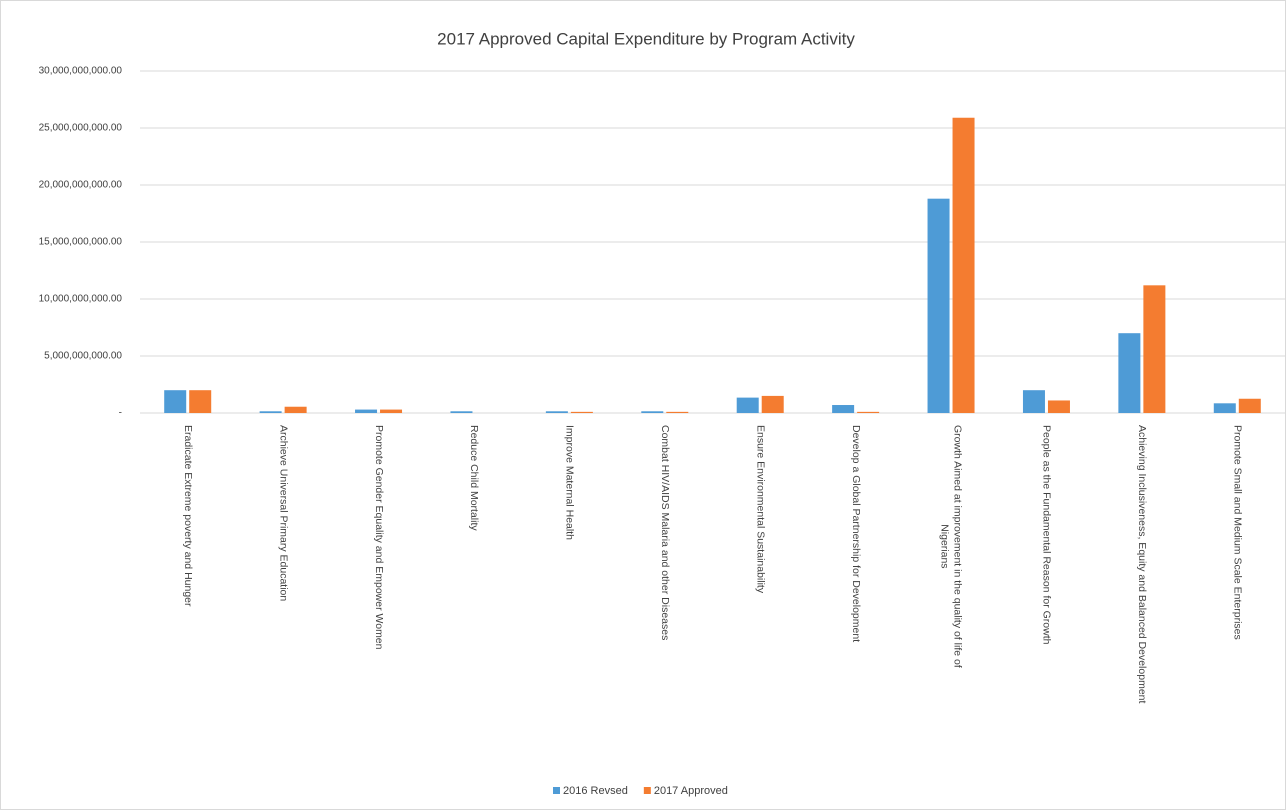  What do you see at coordinates (691, 791) in the screenshot?
I see `legend-label: 2017 Approved` at bounding box center [691, 791].